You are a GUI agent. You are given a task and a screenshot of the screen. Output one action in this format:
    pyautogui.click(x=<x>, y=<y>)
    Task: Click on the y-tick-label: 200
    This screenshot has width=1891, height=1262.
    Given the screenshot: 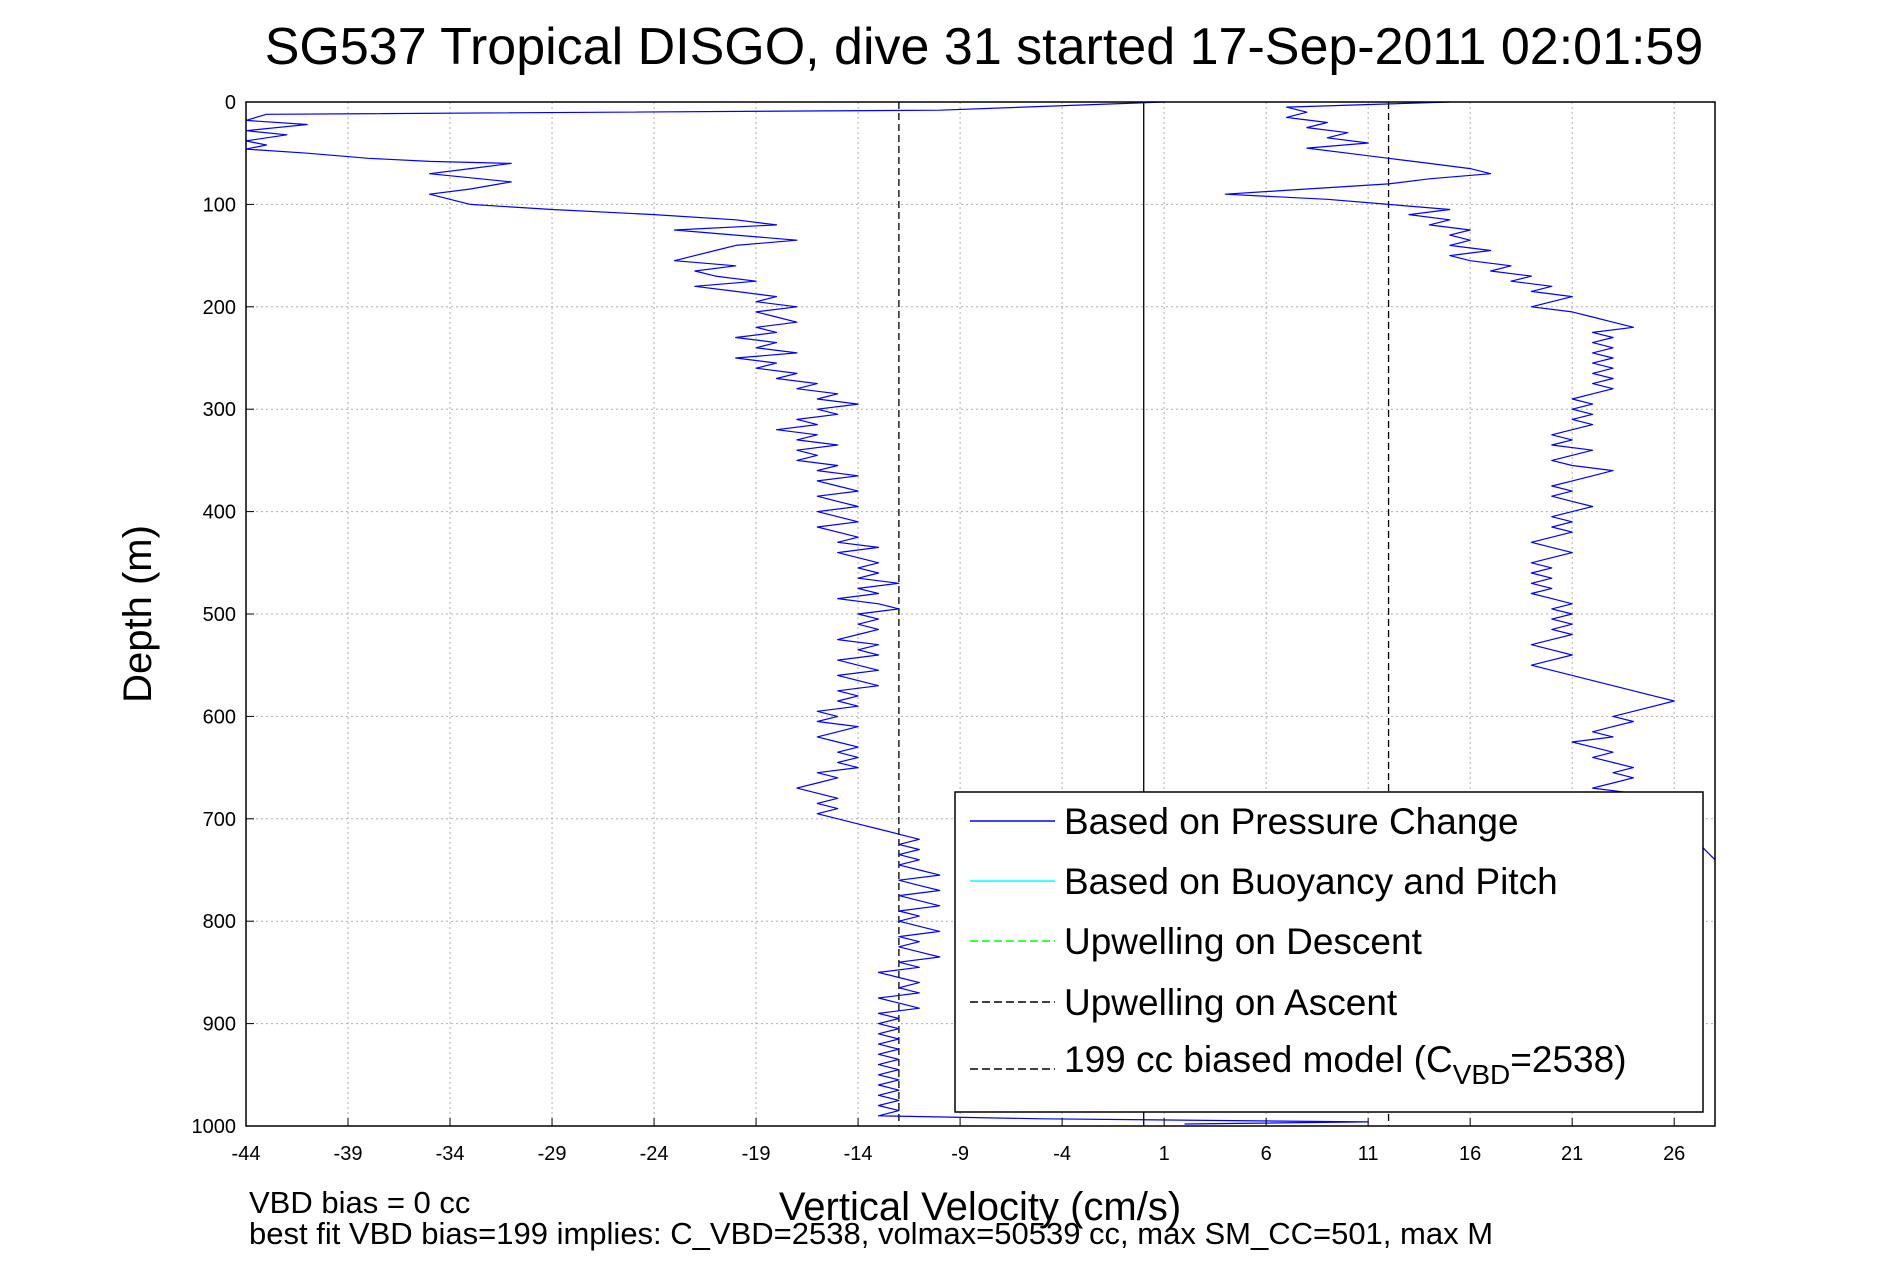 What is the action you would take?
    pyautogui.click(x=219, y=308)
    